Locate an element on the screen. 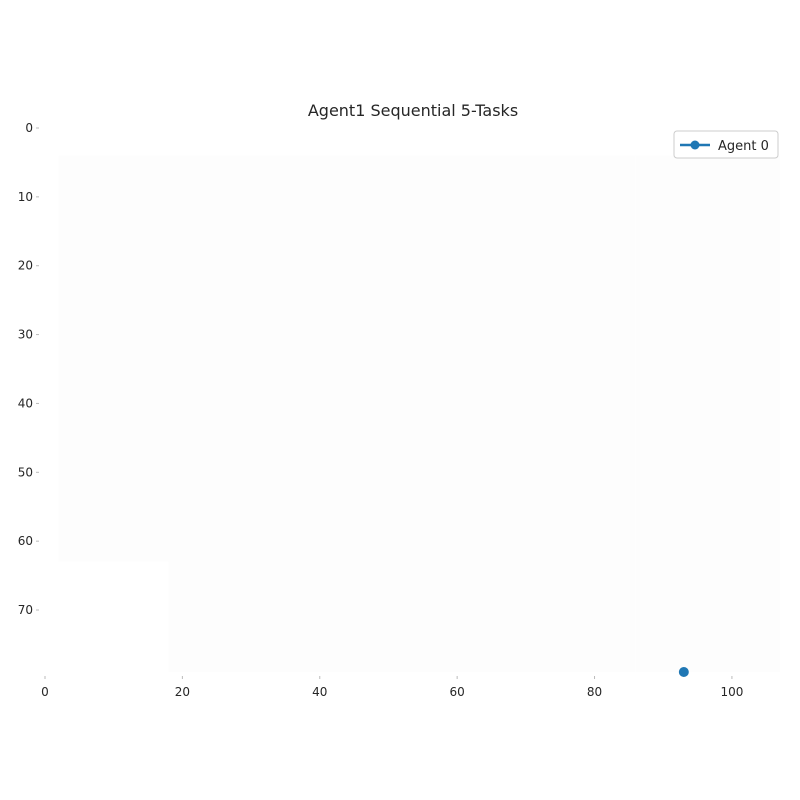 This screenshot has height=800, width=800. x-tick-label: 100 is located at coordinates (731, 692).